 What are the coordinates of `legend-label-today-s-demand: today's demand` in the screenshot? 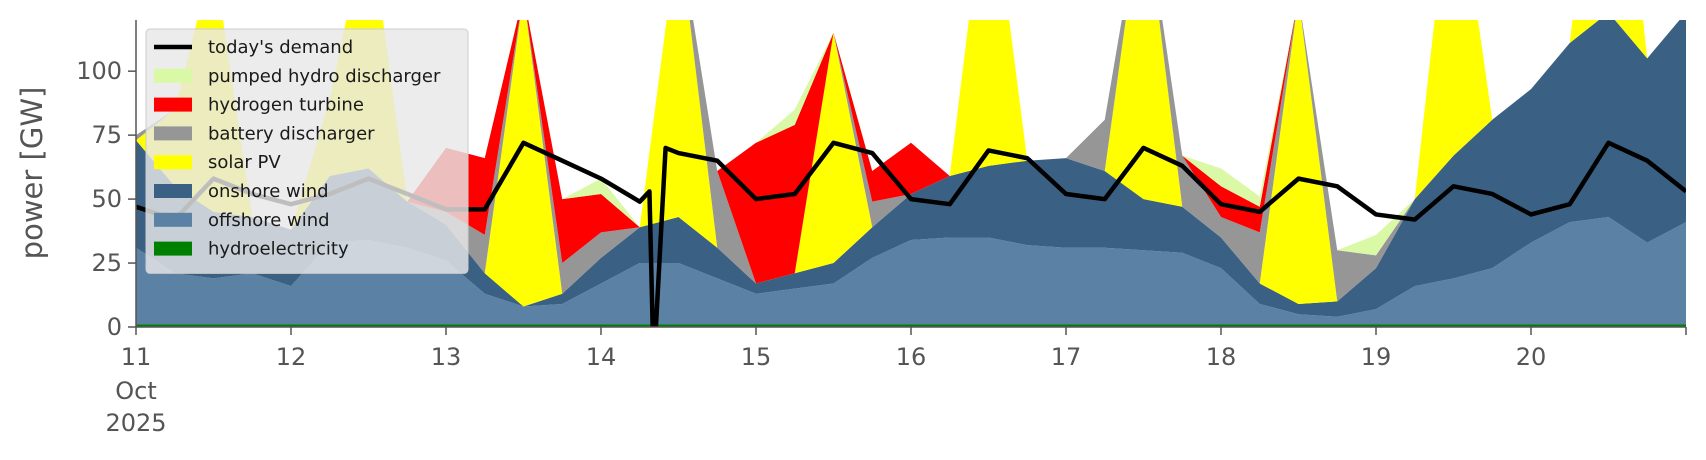 It's located at (280, 47).